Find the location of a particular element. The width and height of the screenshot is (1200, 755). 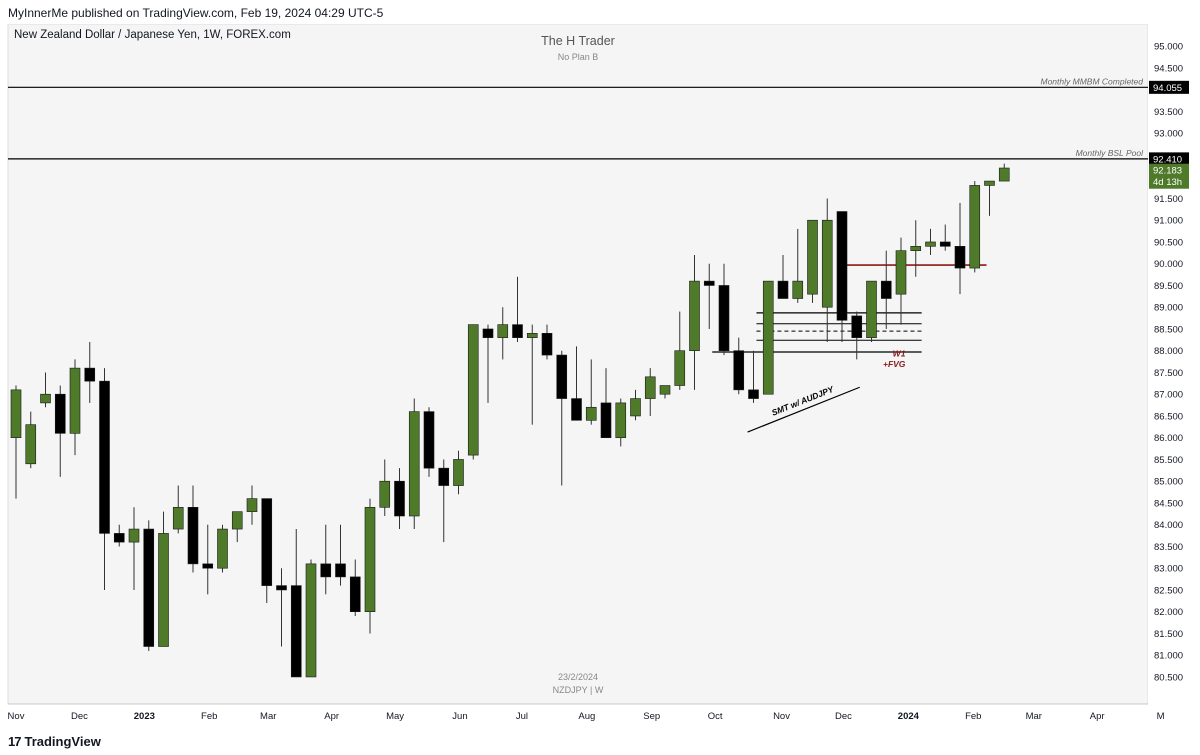

tradingview-brand: 17 TradingView is located at coordinates (54, 741).